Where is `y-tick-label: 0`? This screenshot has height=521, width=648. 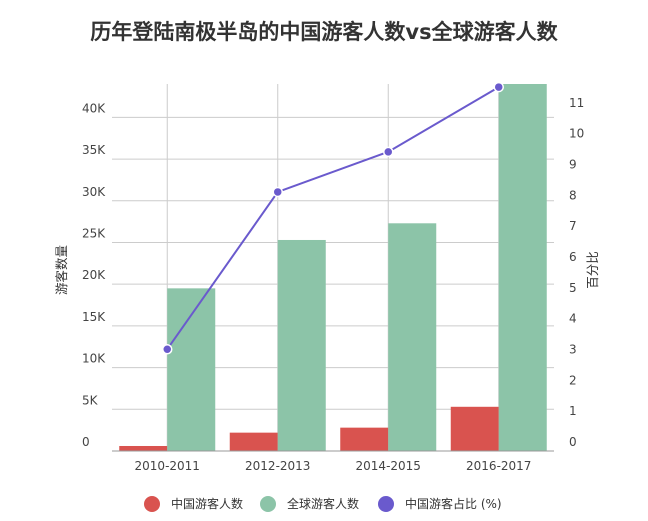 y-tick-label: 0 is located at coordinates (86, 442).